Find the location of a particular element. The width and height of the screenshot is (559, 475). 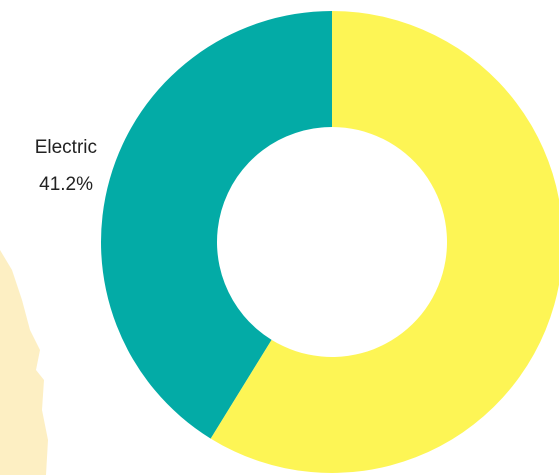

slice-value-label: 41.2% is located at coordinates (66, 184).